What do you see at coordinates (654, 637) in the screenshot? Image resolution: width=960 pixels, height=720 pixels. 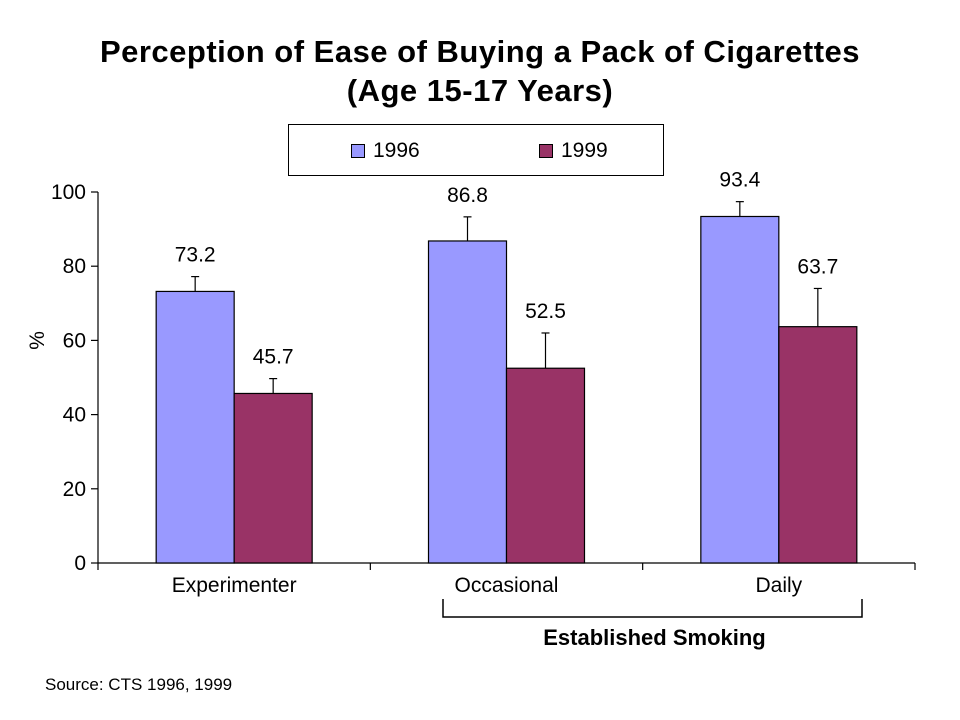 I see `group-label: Established Smoking` at bounding box center [654, 637].